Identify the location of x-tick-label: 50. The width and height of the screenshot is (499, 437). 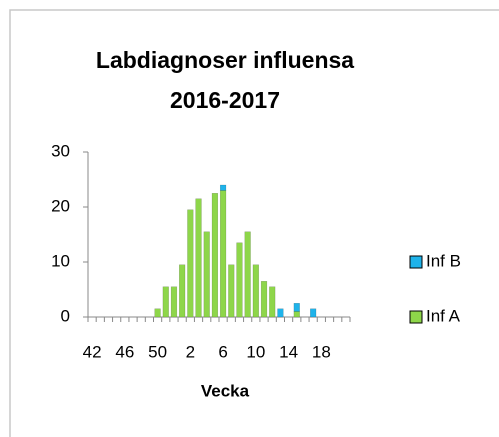
(157, 351).